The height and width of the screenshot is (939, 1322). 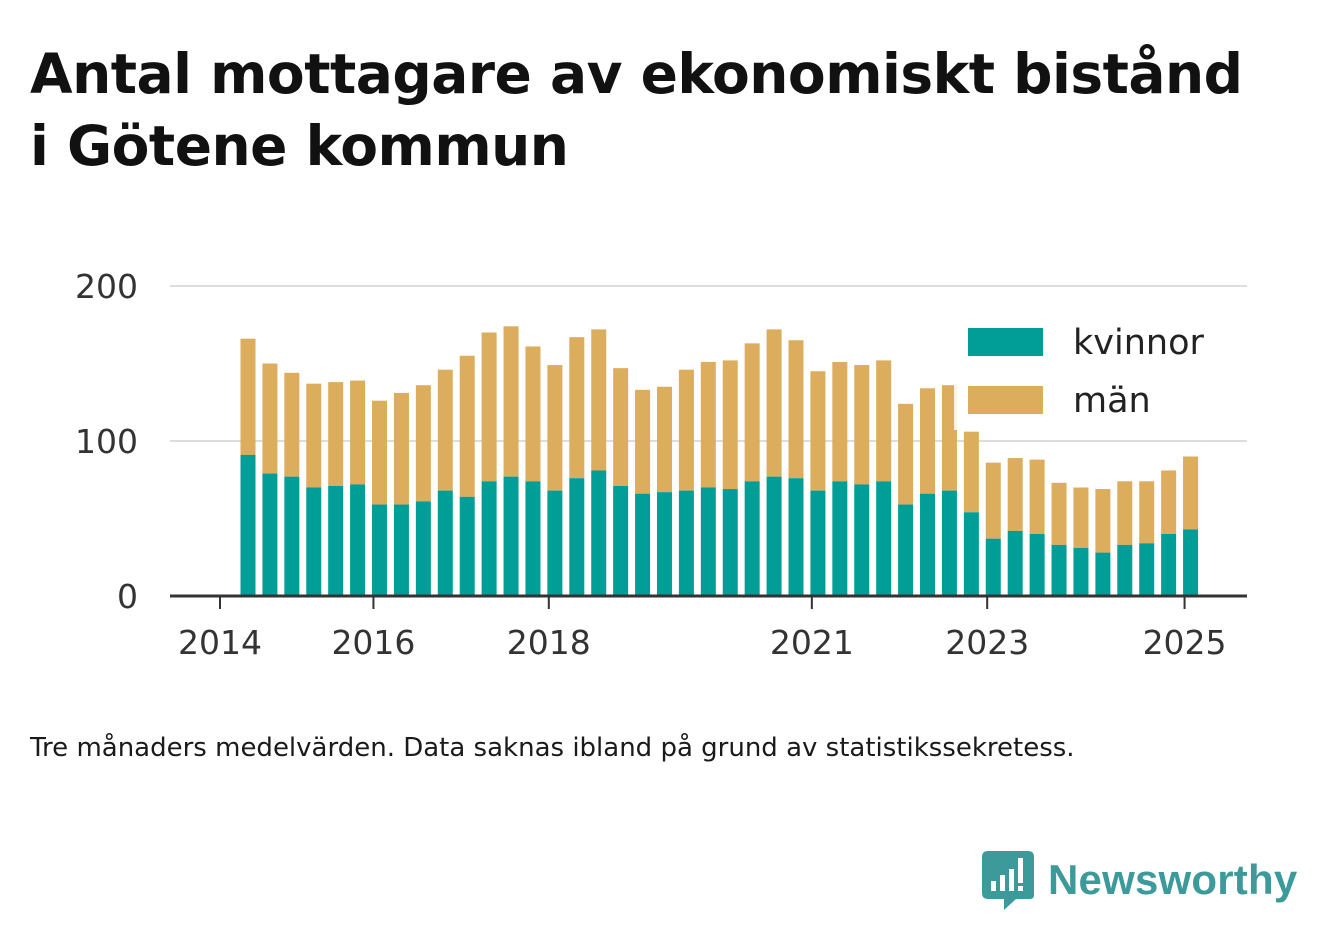 What do you see at coordinates (1138, 880) in the screenshot?
I see `newsworthy-logo: Newsworthy` at bounding box center [1138, 880].